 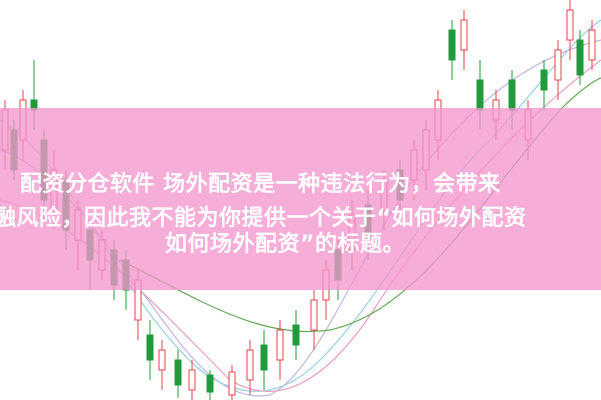 I want to click on banner-line: 融风险，因此我不能为你提供一个关于“如何场外配资, so click(x=263, y=218).